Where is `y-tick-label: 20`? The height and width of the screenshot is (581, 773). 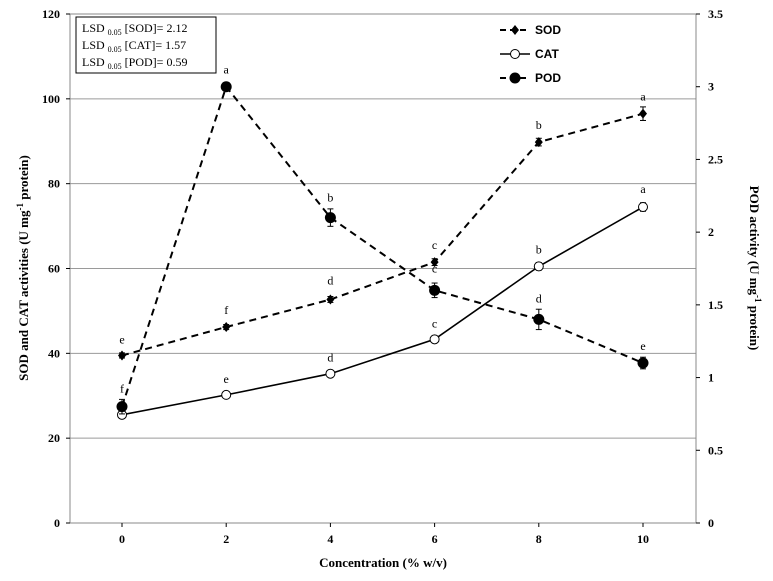
y-tick-label: 20 is located at coordinates (54, 438).